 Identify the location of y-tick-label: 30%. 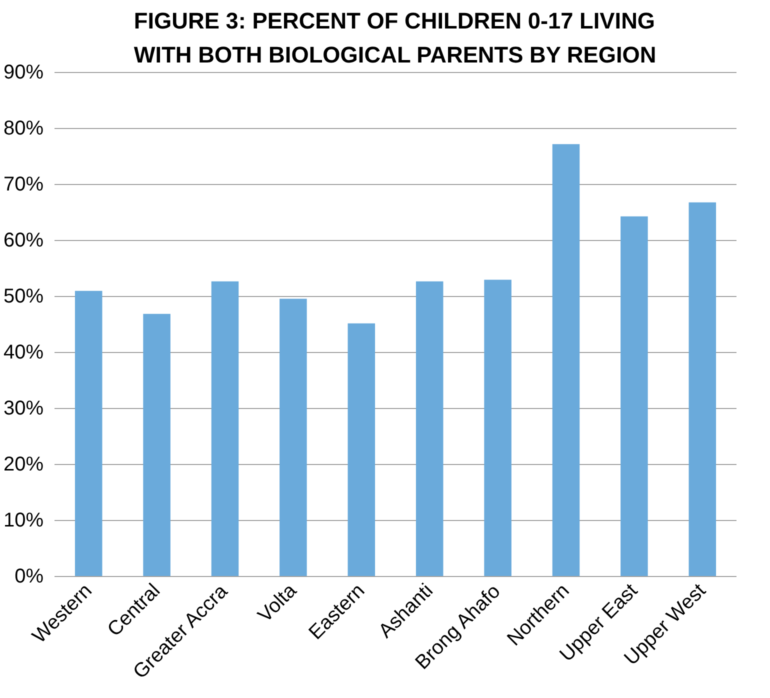
(23, 409).